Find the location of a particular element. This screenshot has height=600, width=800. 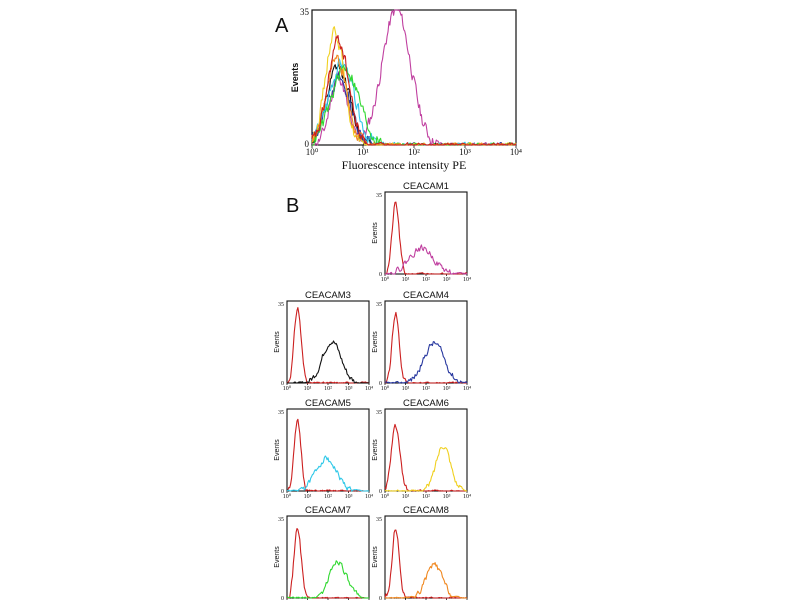

series-negative-control is located at coordinates (414, 90).